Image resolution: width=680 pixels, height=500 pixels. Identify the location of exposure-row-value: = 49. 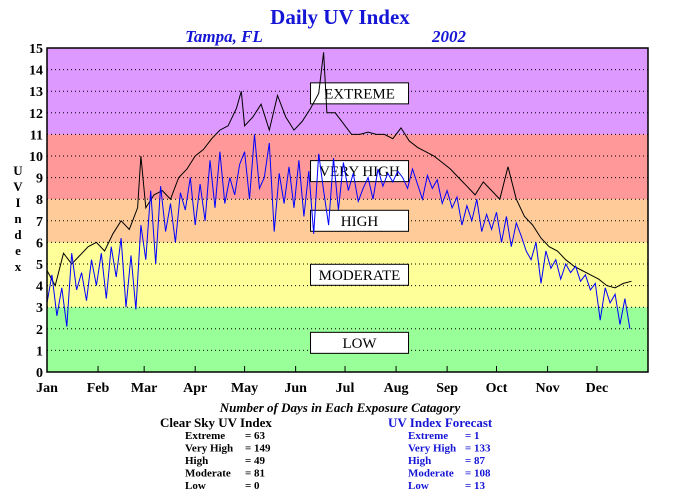
(255, 461).